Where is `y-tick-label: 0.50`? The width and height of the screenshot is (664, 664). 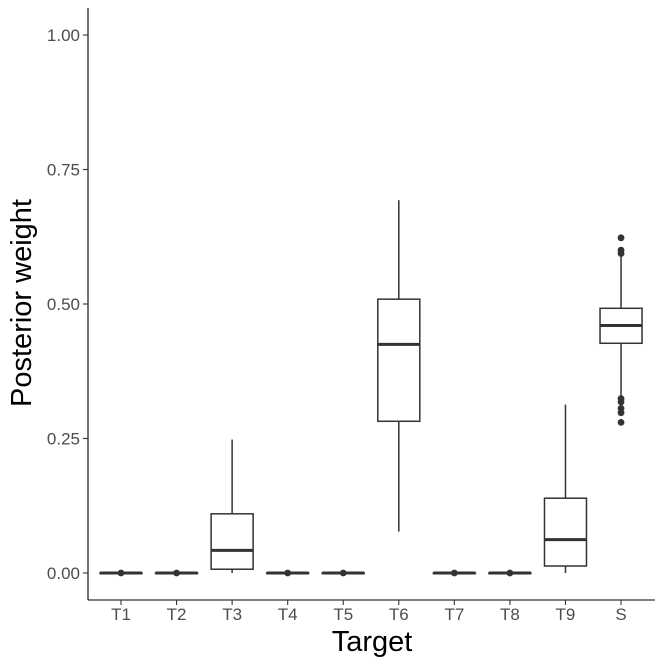 y-tick-label: 0.50 is located at coordinates (63, 304).